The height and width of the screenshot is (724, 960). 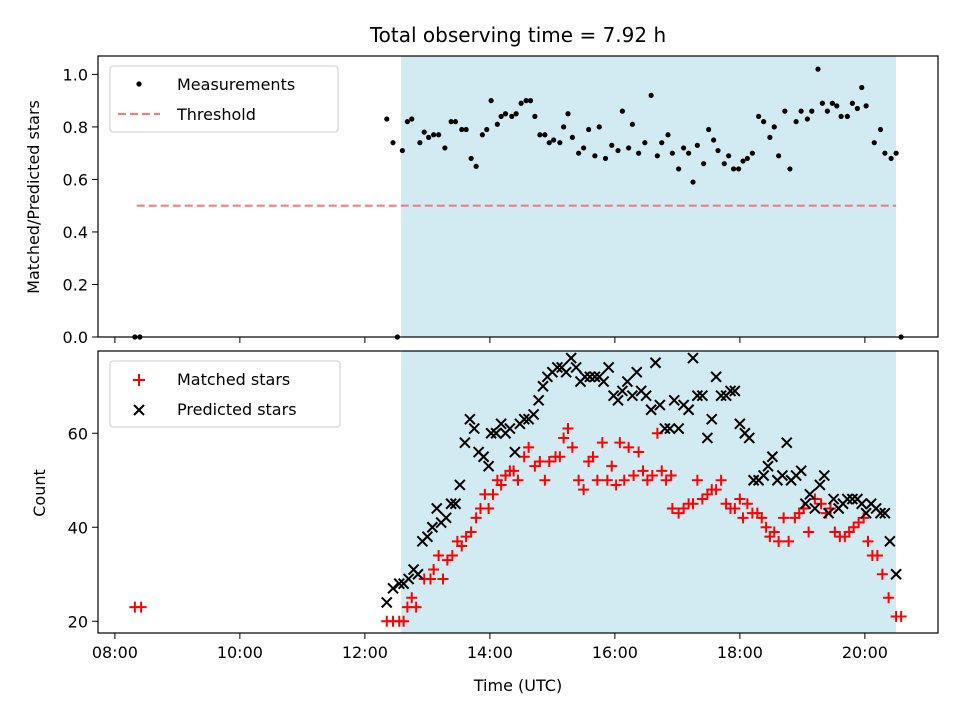 What do you see at coordinates (365, 652) in the screenshot?
I see `count-x-tick-label: 12:00` at bounding box center [365, 652].